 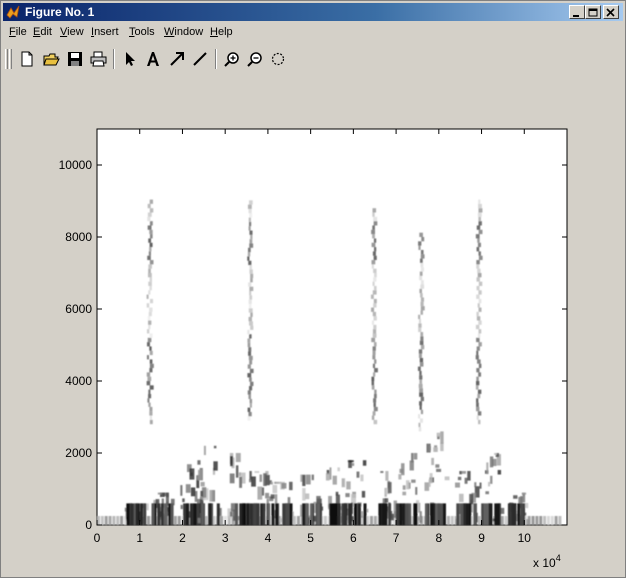 I want to click on new-figure-button, so click(x=27, y=59).